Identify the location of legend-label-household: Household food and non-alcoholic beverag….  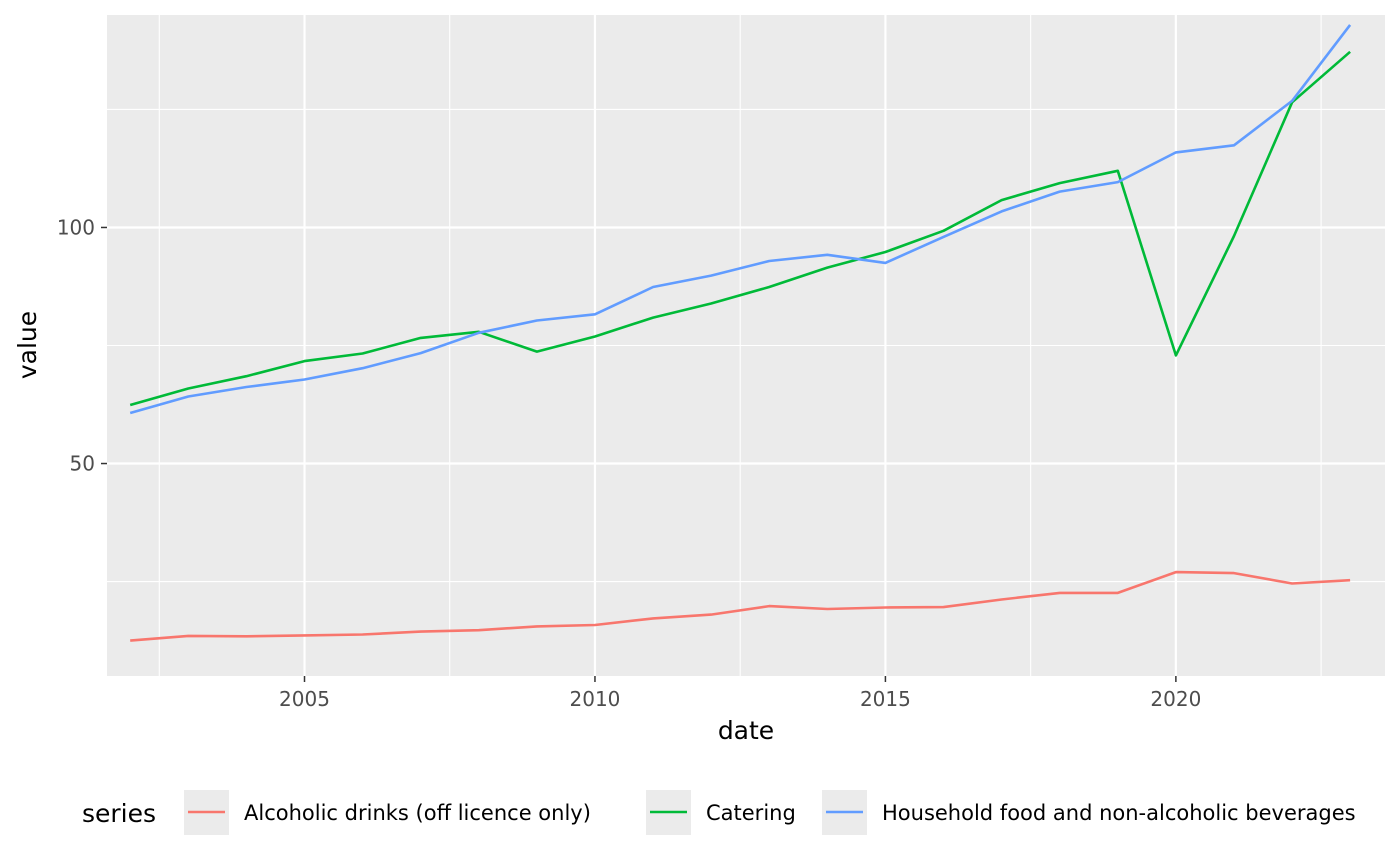
(1119, 813).